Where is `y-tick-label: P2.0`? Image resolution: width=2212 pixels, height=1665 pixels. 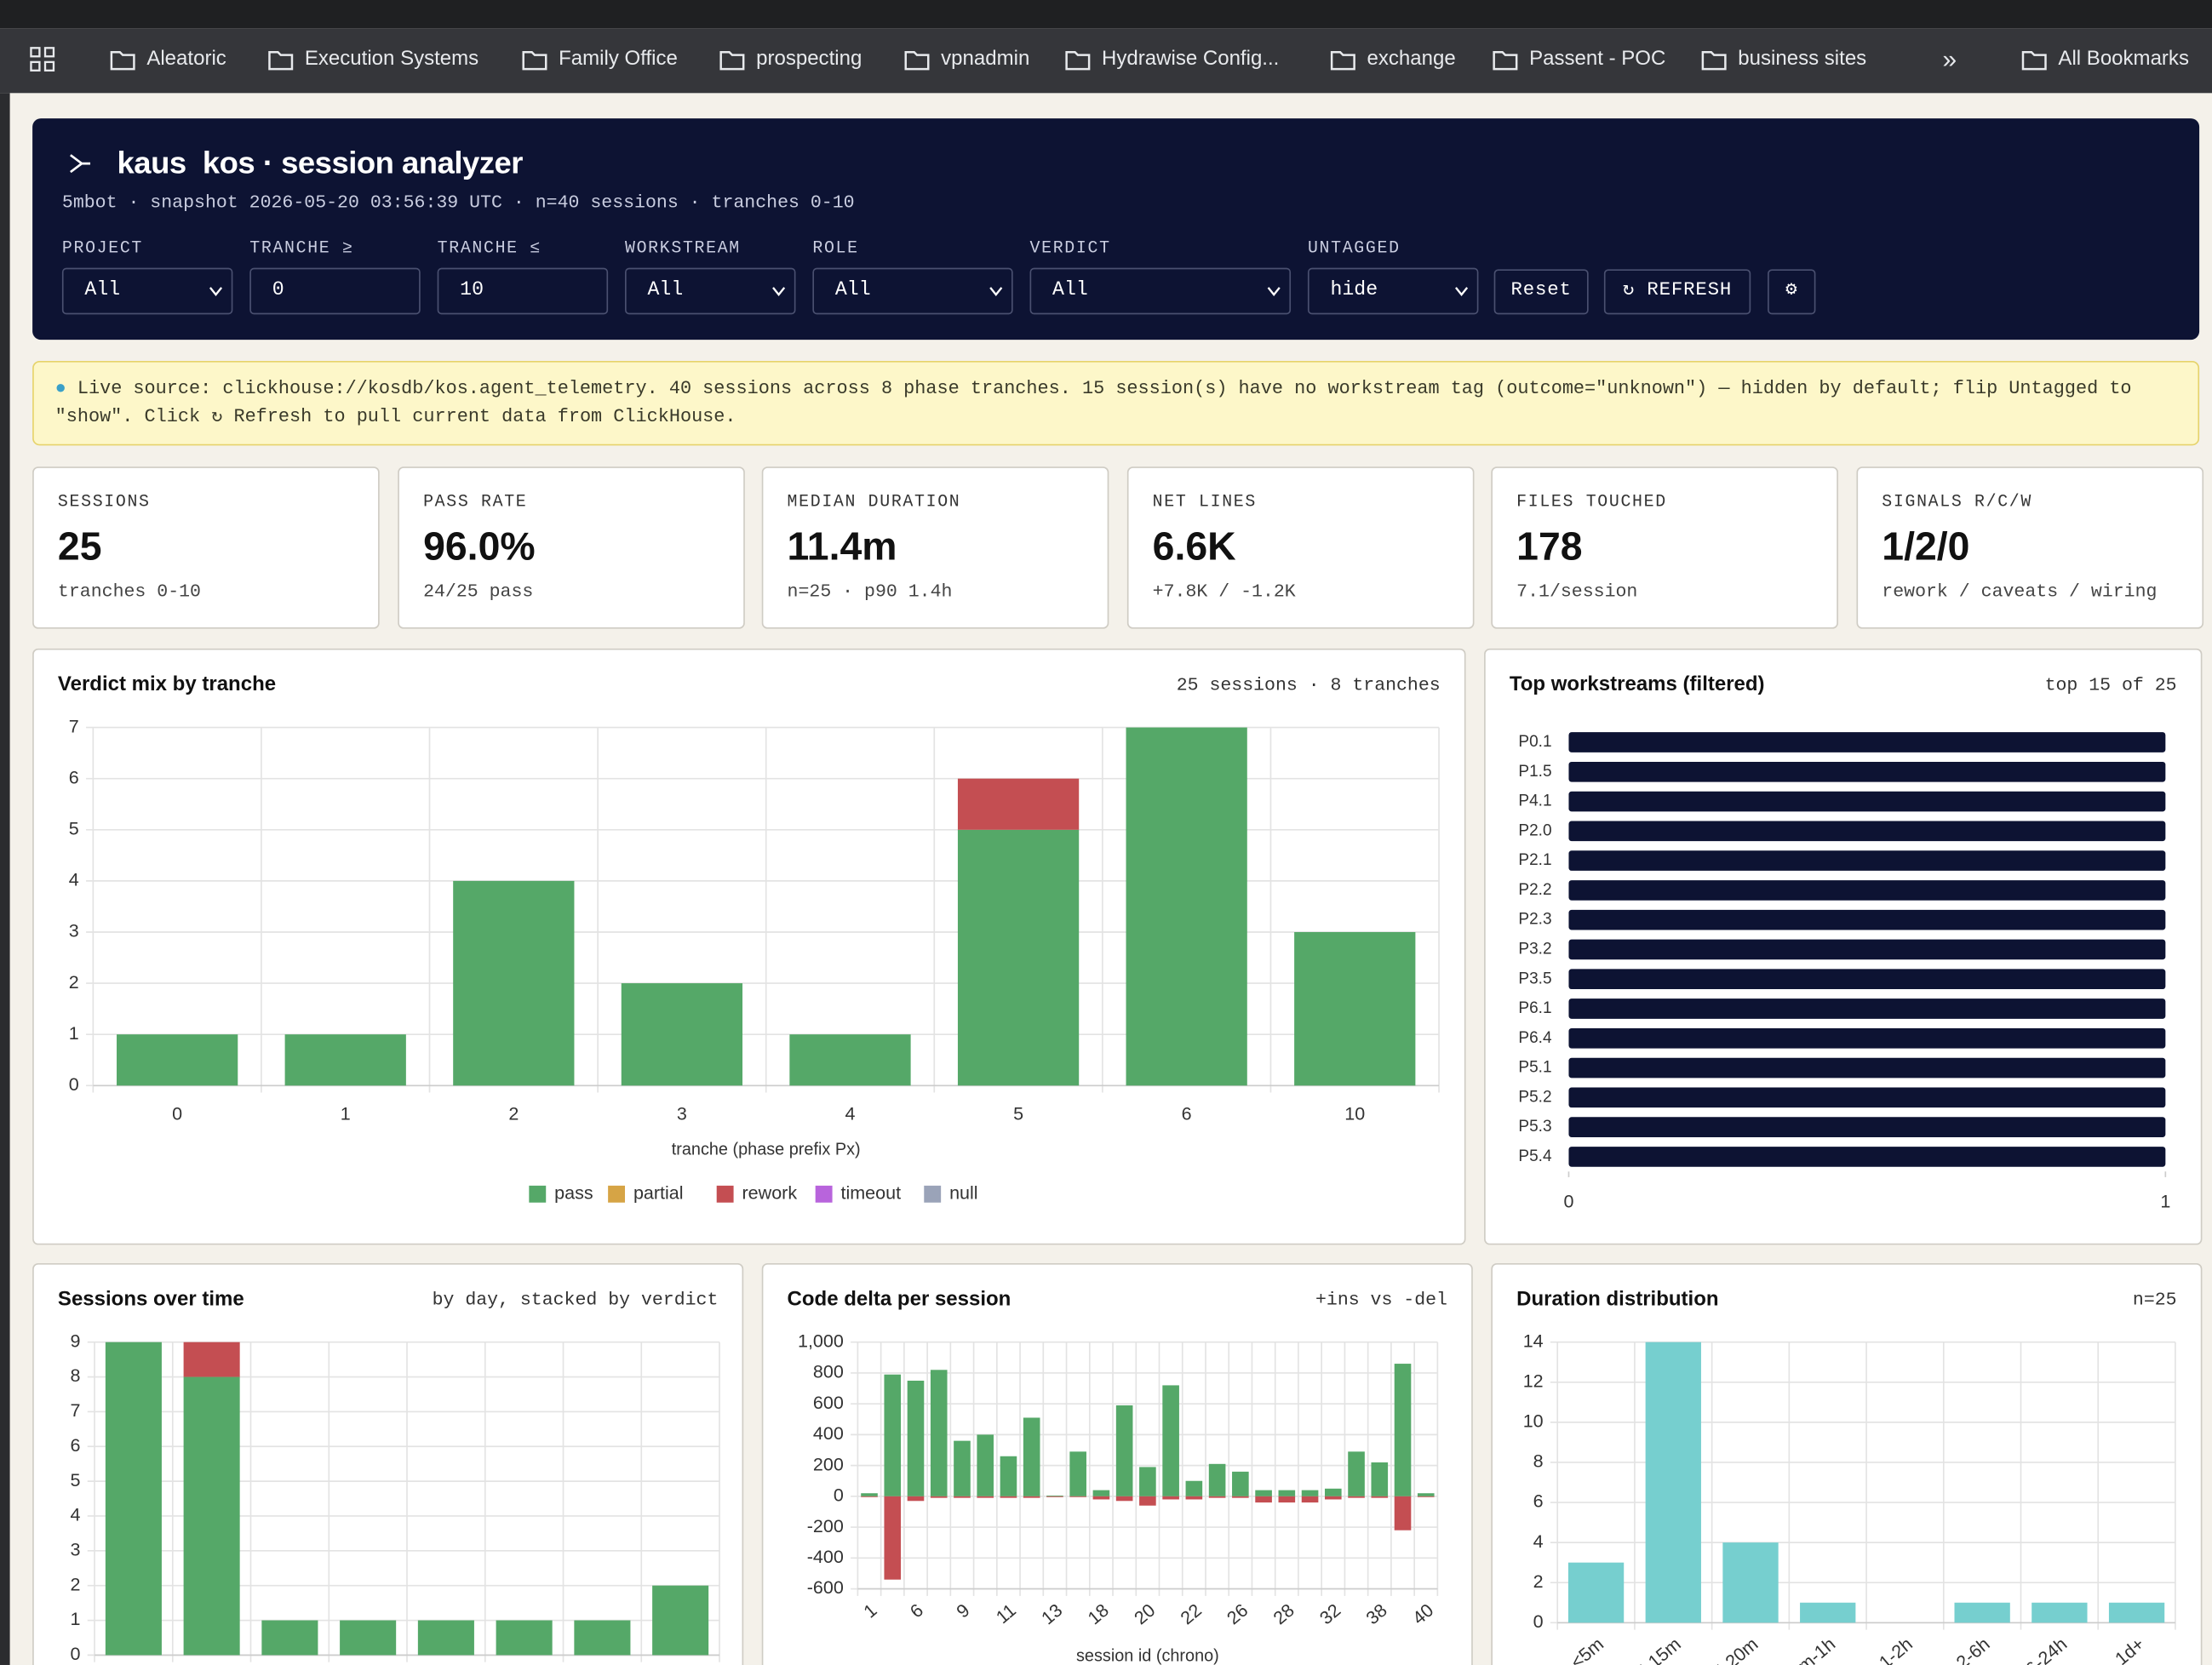
y-tick-label: P2.0 is located at coordinates (1535, 830).